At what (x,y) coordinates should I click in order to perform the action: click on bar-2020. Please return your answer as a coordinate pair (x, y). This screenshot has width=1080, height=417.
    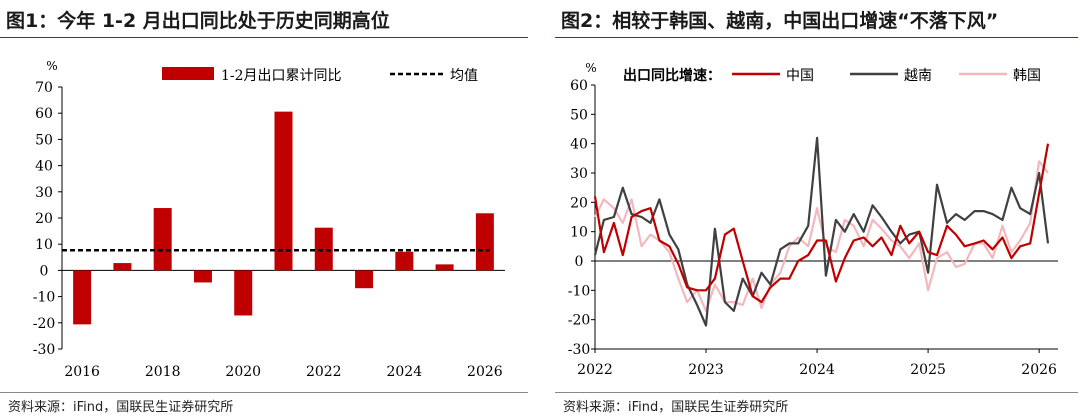
    Looking at the image, I should click on (243, 293).